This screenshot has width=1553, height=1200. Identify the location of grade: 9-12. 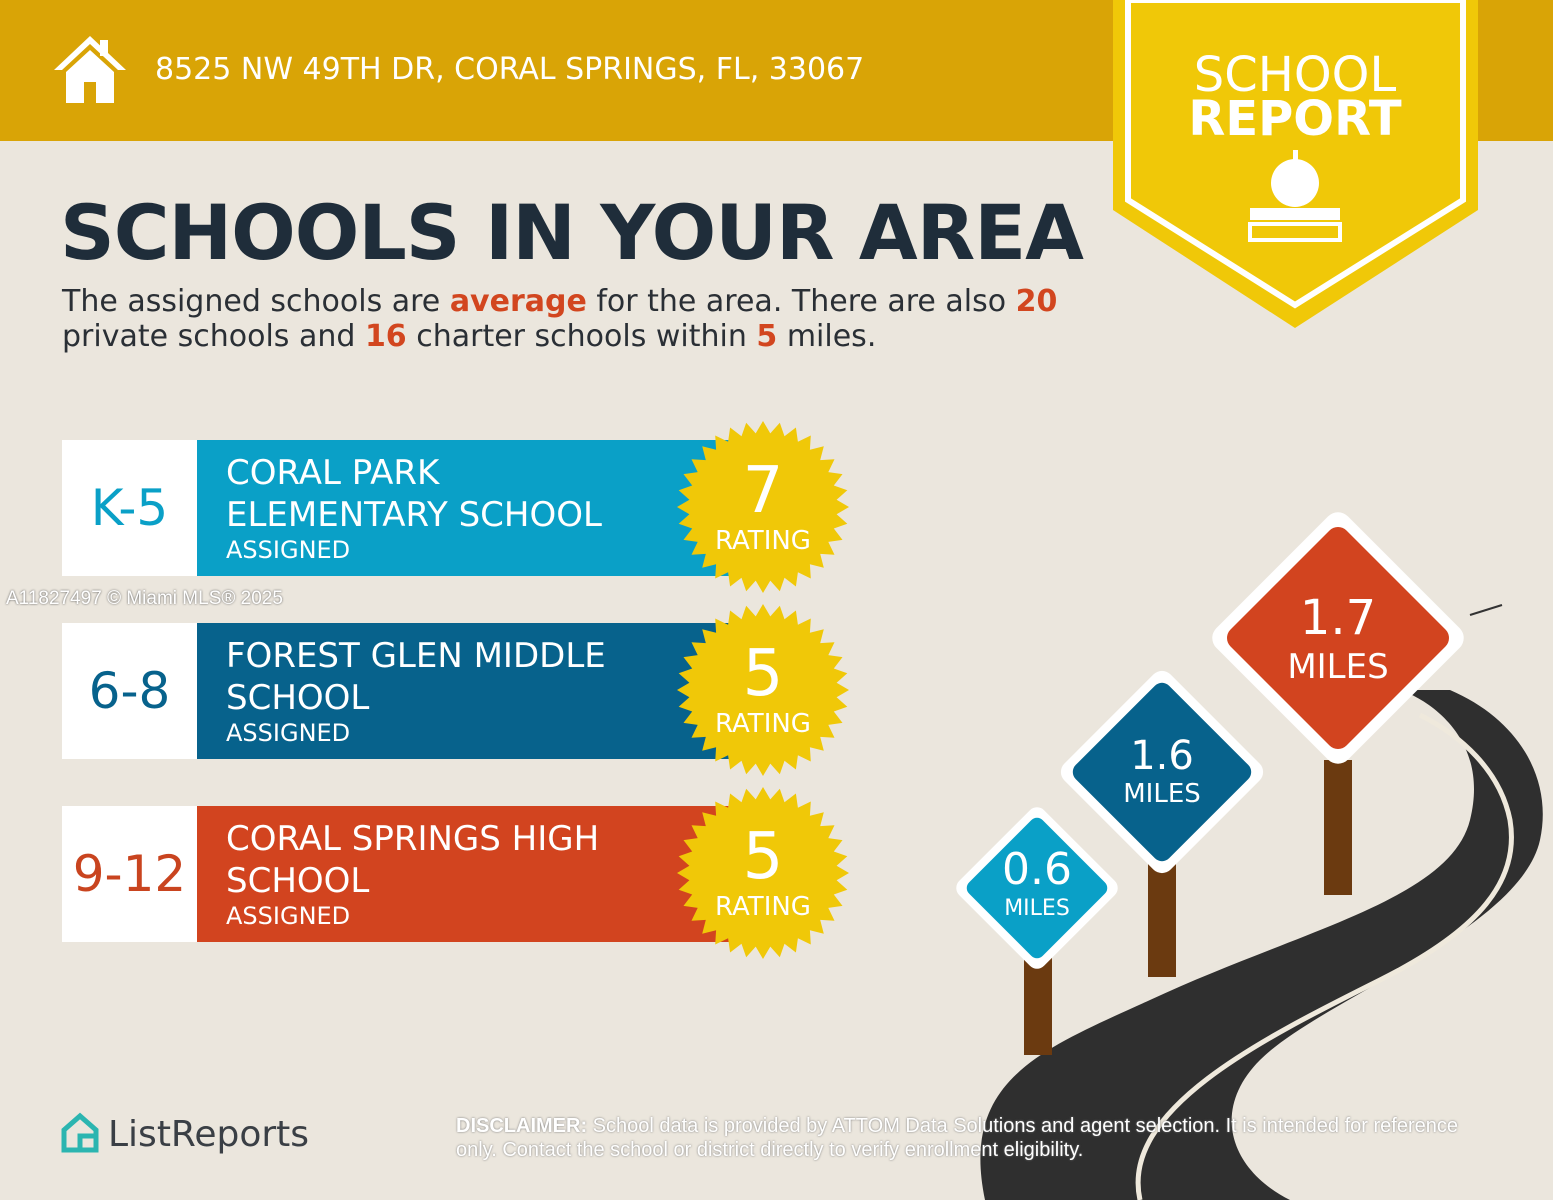
(129, 874).